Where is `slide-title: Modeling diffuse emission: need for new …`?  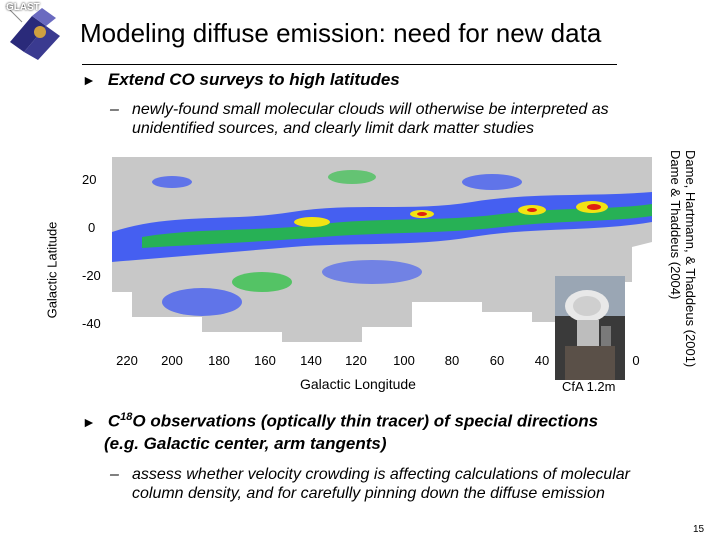
slide-title: Modeling diffuse emission: need for new … is located at coordinates (341, 33).